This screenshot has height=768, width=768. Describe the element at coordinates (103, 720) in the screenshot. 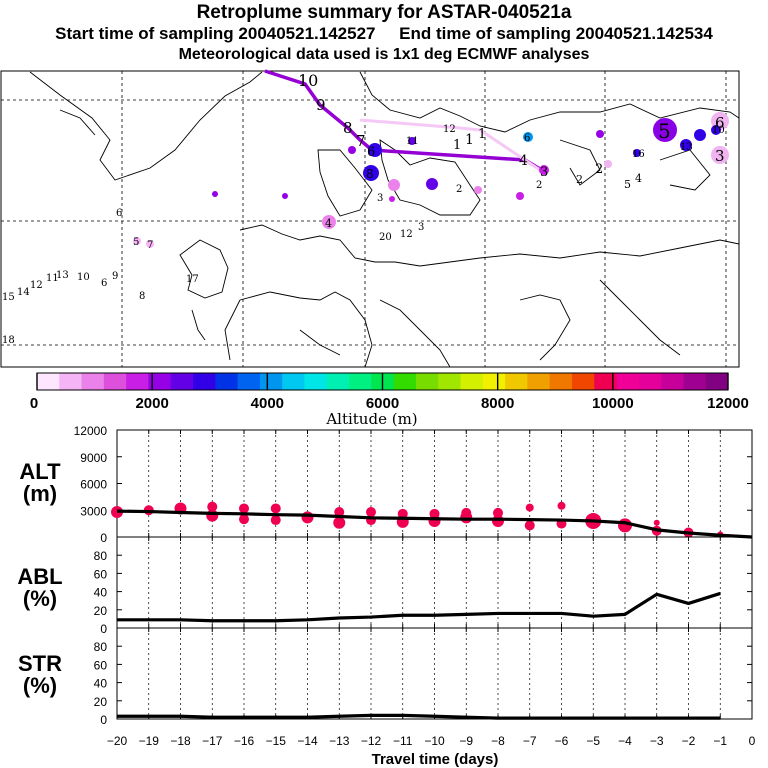

I see `str-panel-ytick-label: 0` at that location.